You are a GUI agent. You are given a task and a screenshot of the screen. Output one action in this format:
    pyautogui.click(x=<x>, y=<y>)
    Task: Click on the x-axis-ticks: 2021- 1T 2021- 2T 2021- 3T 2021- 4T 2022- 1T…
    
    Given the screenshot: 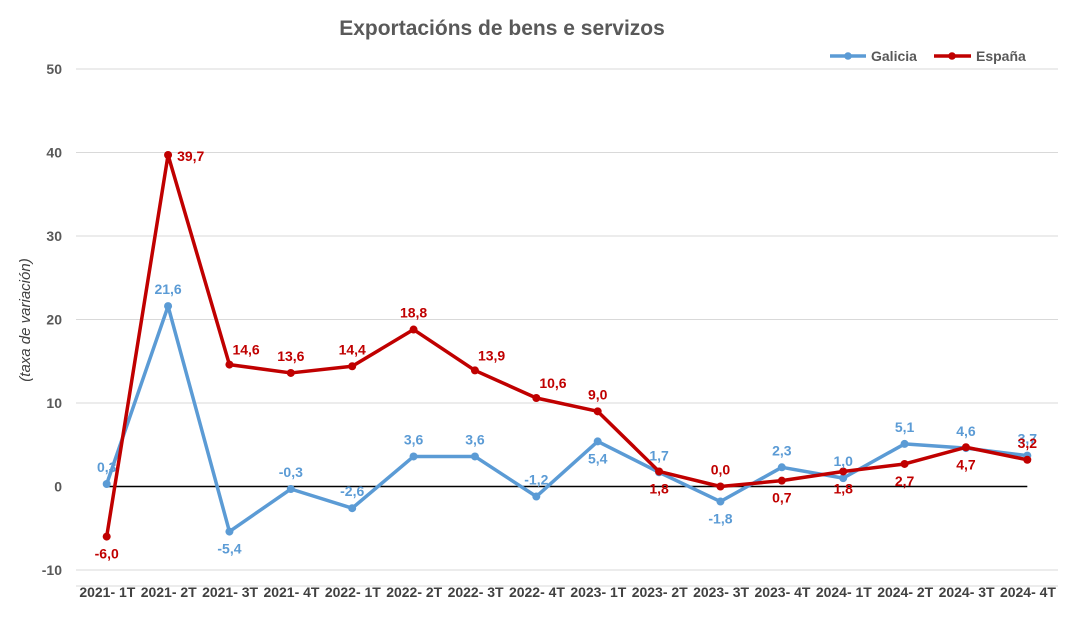 What is the action you would take?
    pyautogui.click(x=567, y=592)
    